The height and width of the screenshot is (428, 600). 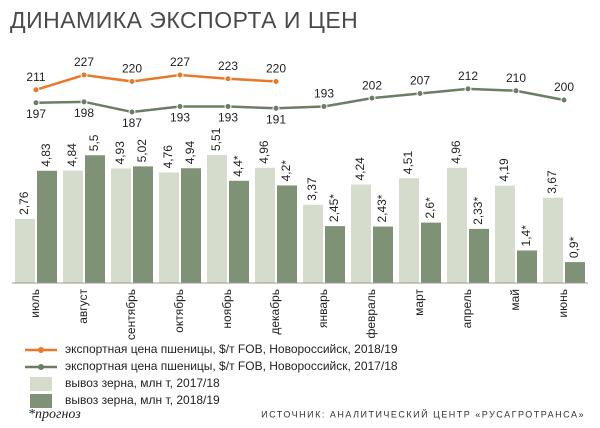 What do you see at coordinates (72, 155) in the screenshot?
I see `value-label: 4,84` at bounding box center [72, 155].